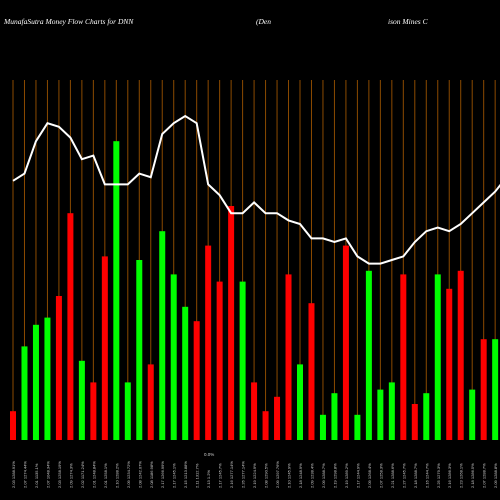 The height and width of the screenshot is (500, 500). Describe the element at coordinates (197, 475) in the screenshot. I see `x-tick-label: 2.11 1312.7%` at that location.